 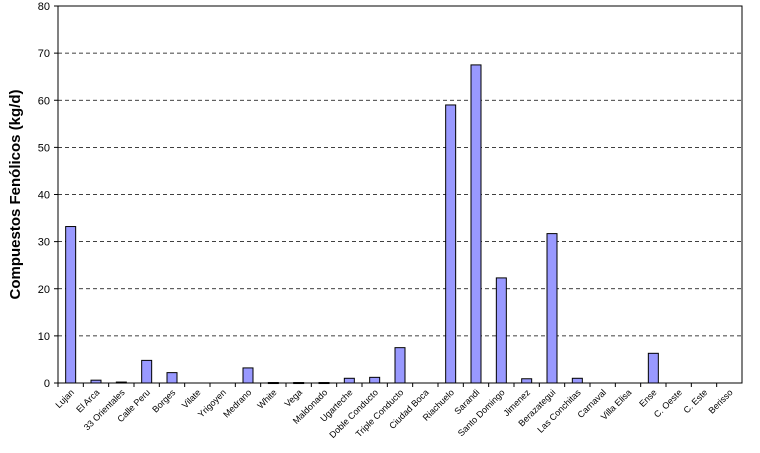 What do you see at coordinates (695, 401) in the screenshot?
I see `x-category-label: C. Este` at bounding box center [695, 401].